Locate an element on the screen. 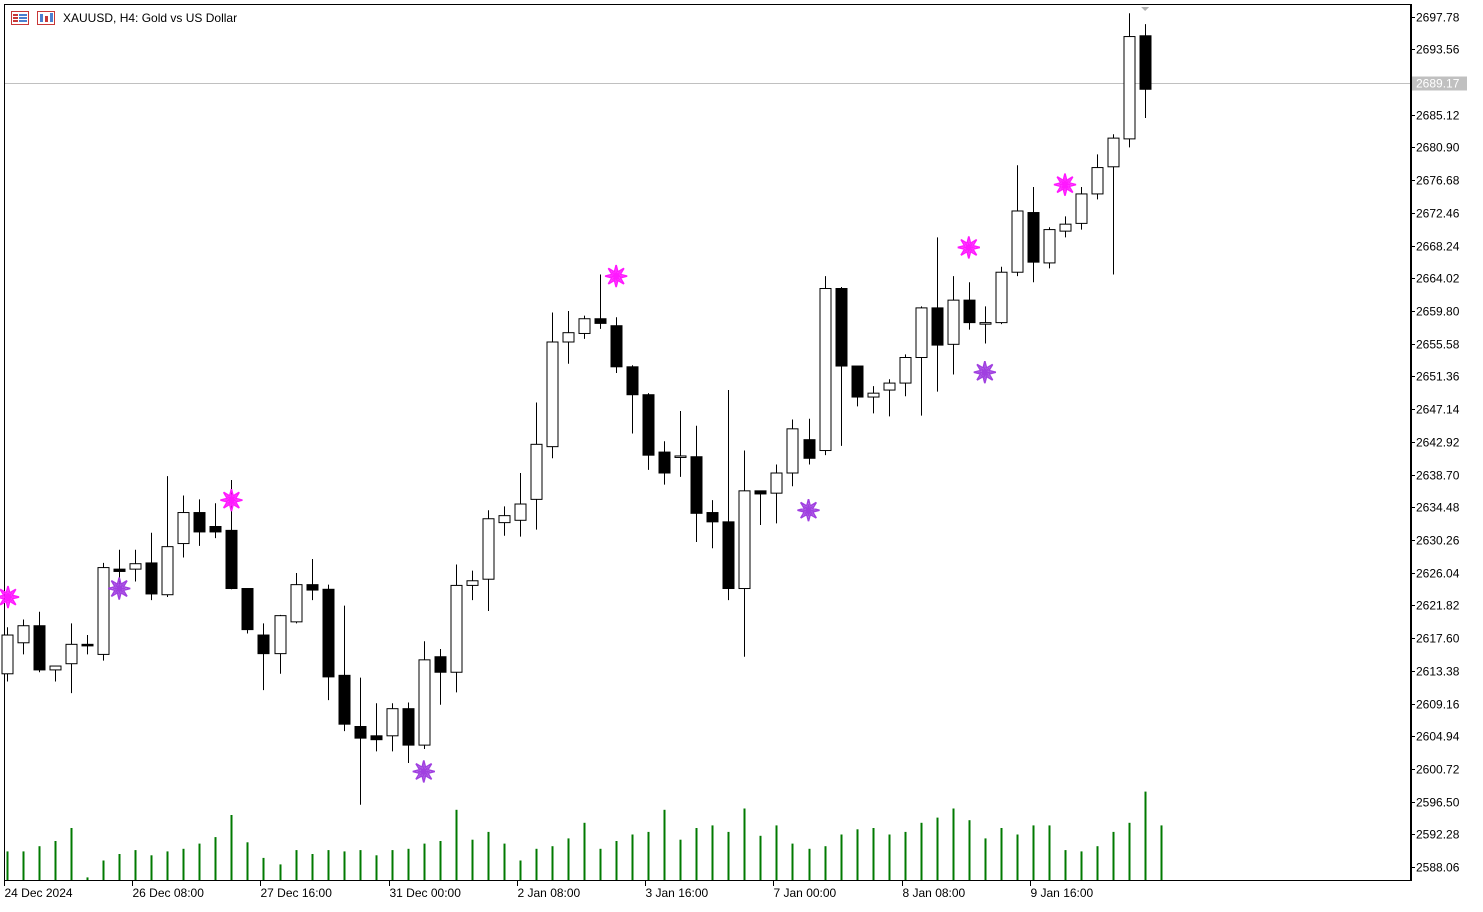  price-tick-label: 2693.56 is located at coordinates (1438, 50).